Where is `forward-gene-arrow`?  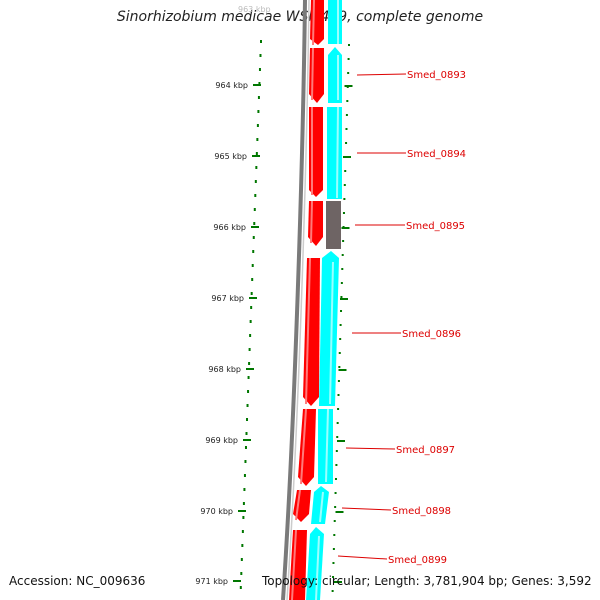
forward-gene-arrow is located at coordinates (317, 22).